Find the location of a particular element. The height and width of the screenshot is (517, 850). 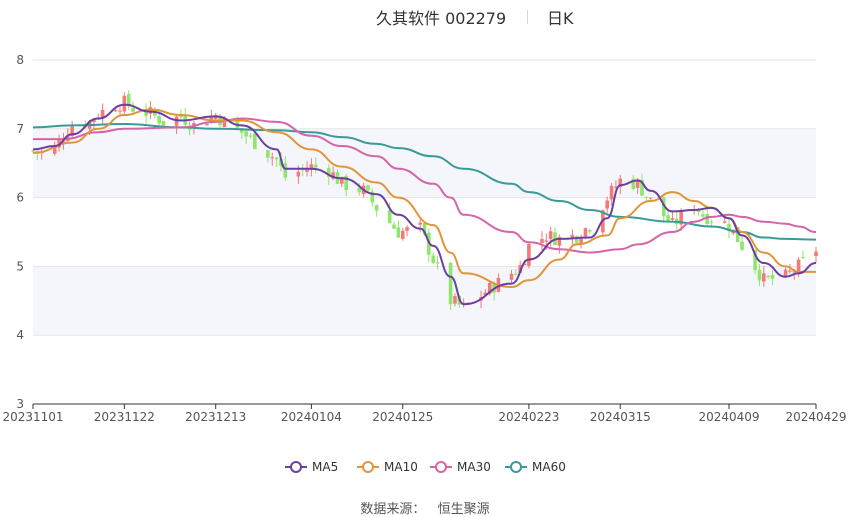

period-label: 日K is located at coordinates (560, 18).